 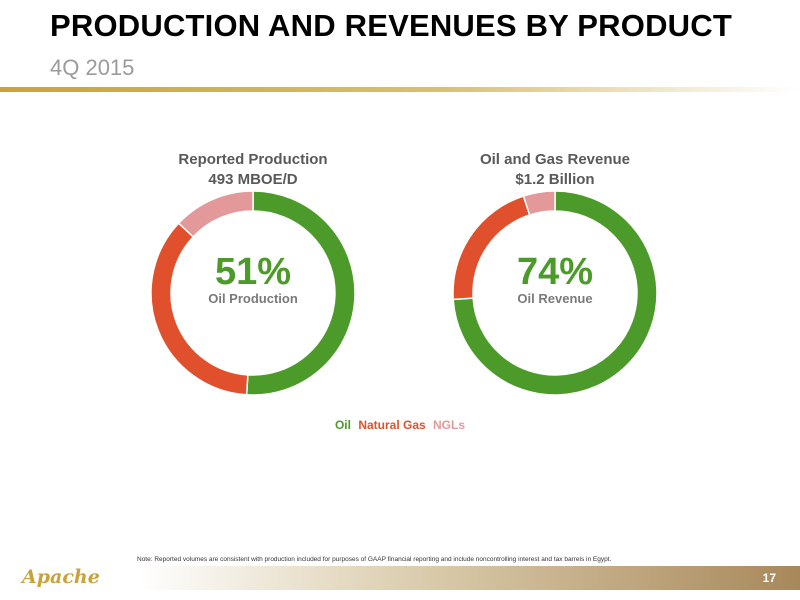 What do you see at coordinates (61, 577) in the screenshot?
I see `apache-logo: Apache` at bounding box center [61, 577].